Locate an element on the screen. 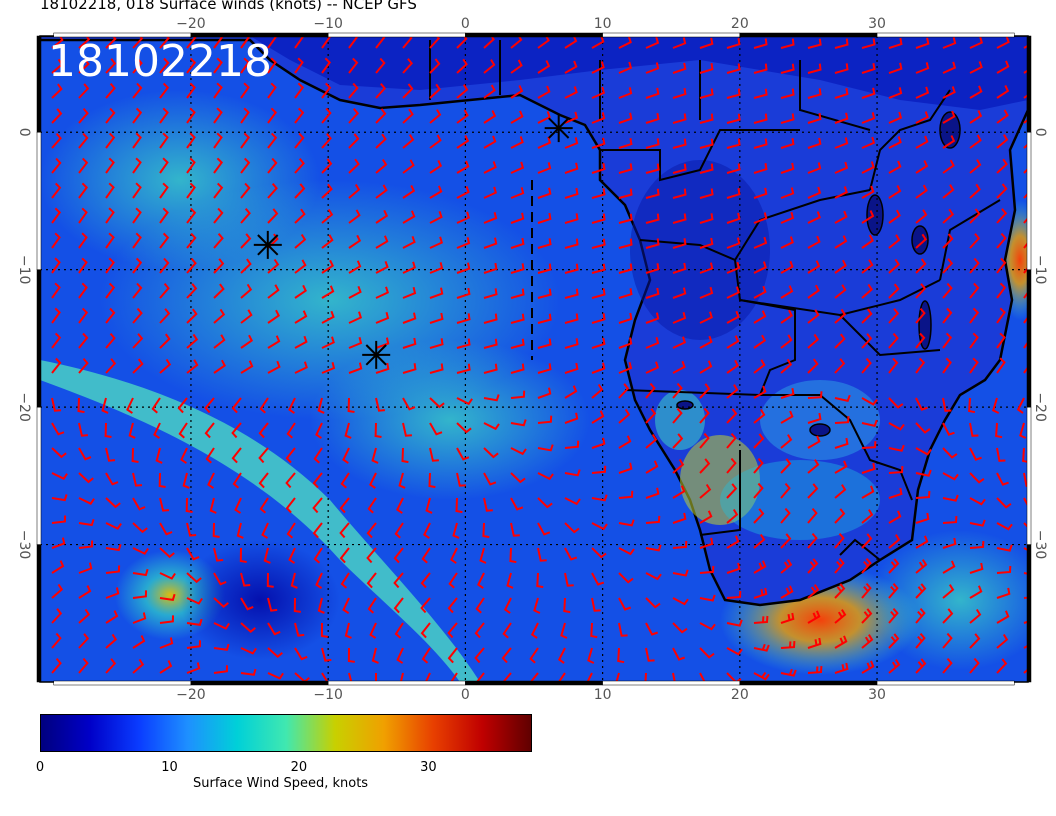 The height and width of the screenshot is (816, 1056). lat-labels-left: 0 −10 −20 −30 is located at coordinates (24, 344).